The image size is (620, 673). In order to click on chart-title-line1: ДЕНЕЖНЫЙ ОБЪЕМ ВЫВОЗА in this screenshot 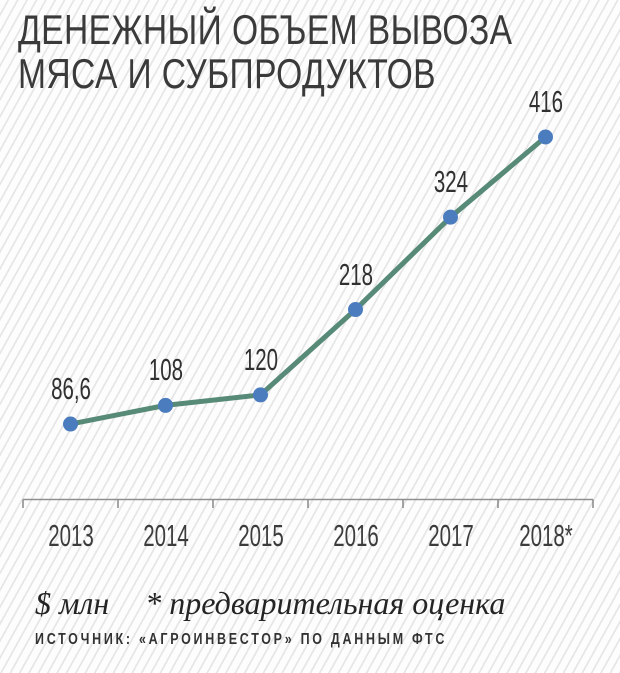, I will do `click(265, 29)`.